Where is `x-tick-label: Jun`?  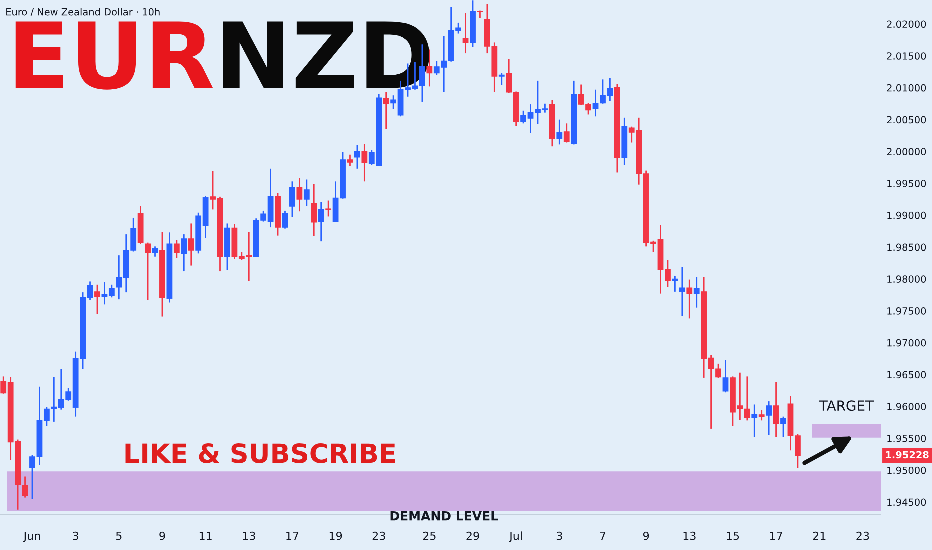 x-tick-label: Jun is located at coordinates (31, 537).